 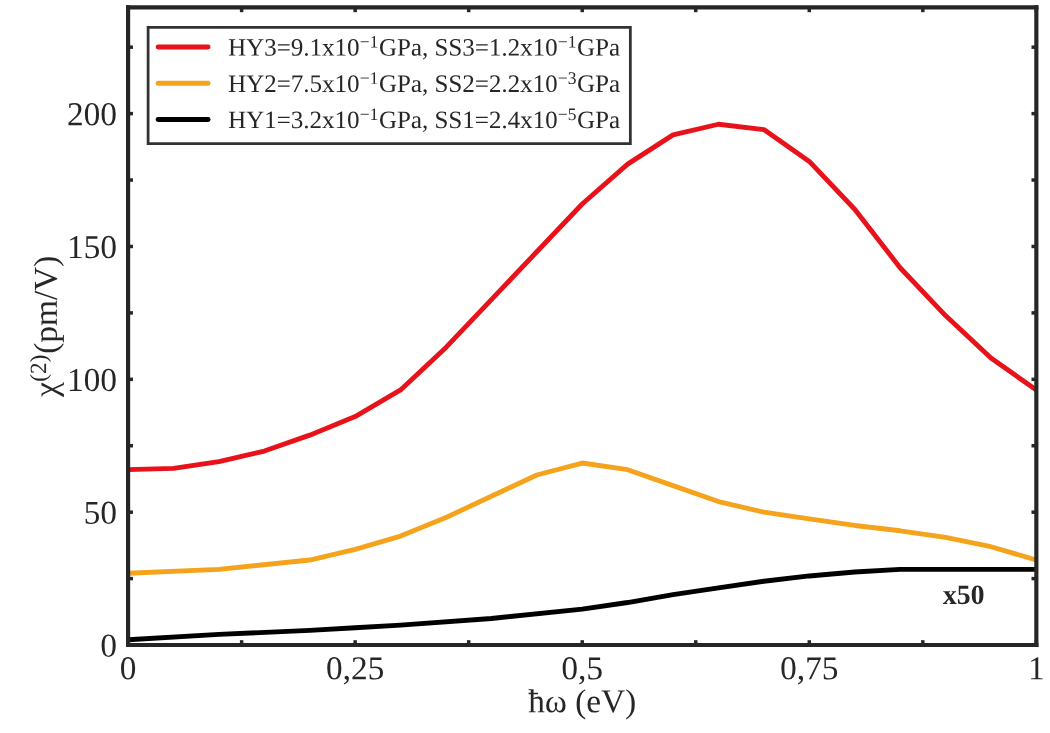 I want to click on y-tick-label: 0, so click(x=108, y=645).